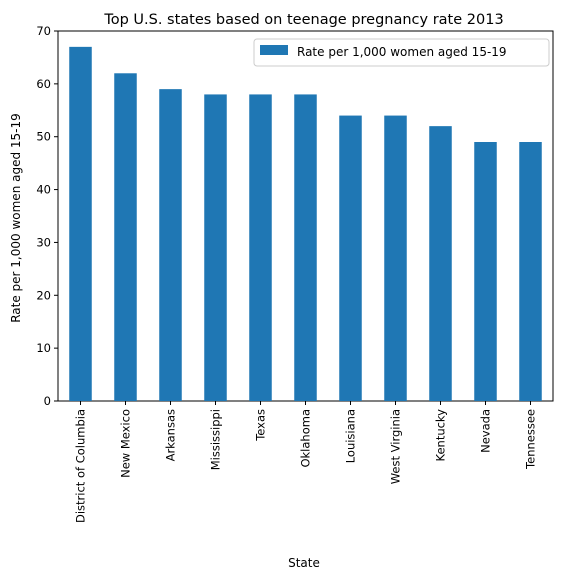 This screenshot has width=562, height=583. I want to click on legend-label: Rate per 1,000 women aged 15-19, so click(402, 52).